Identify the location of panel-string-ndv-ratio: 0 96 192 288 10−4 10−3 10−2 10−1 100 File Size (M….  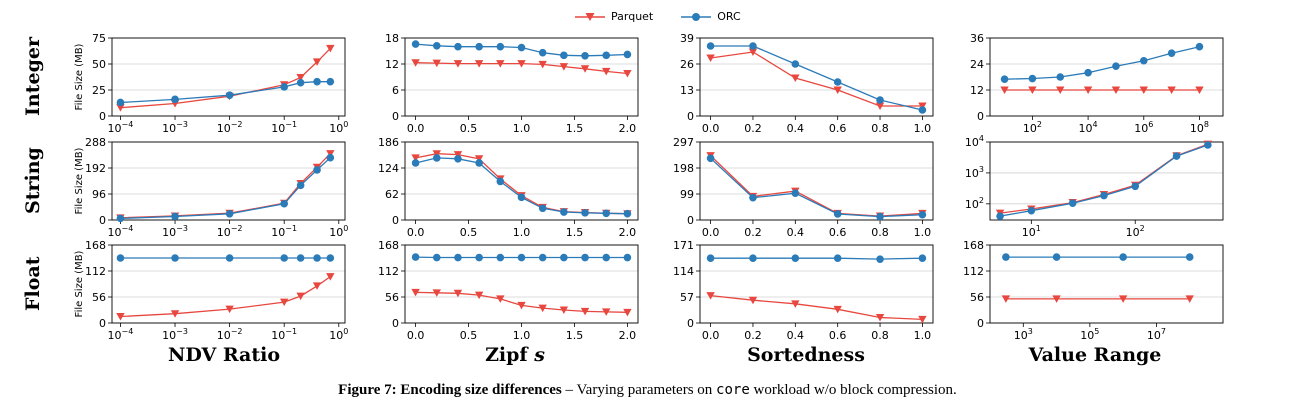
(211, 187).